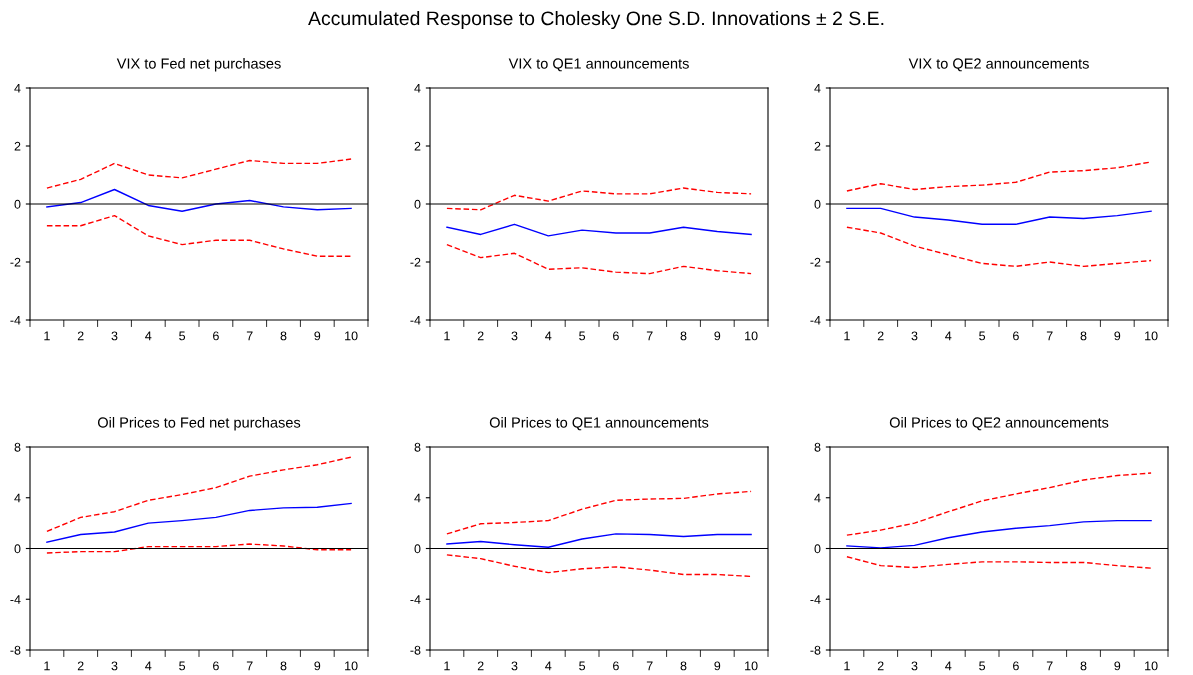  What do you see at coordinates (599, 423) in the screenshot?
I see `chart-title: Oil Prices to QE1 announcements` at bounding box center [599, 423].